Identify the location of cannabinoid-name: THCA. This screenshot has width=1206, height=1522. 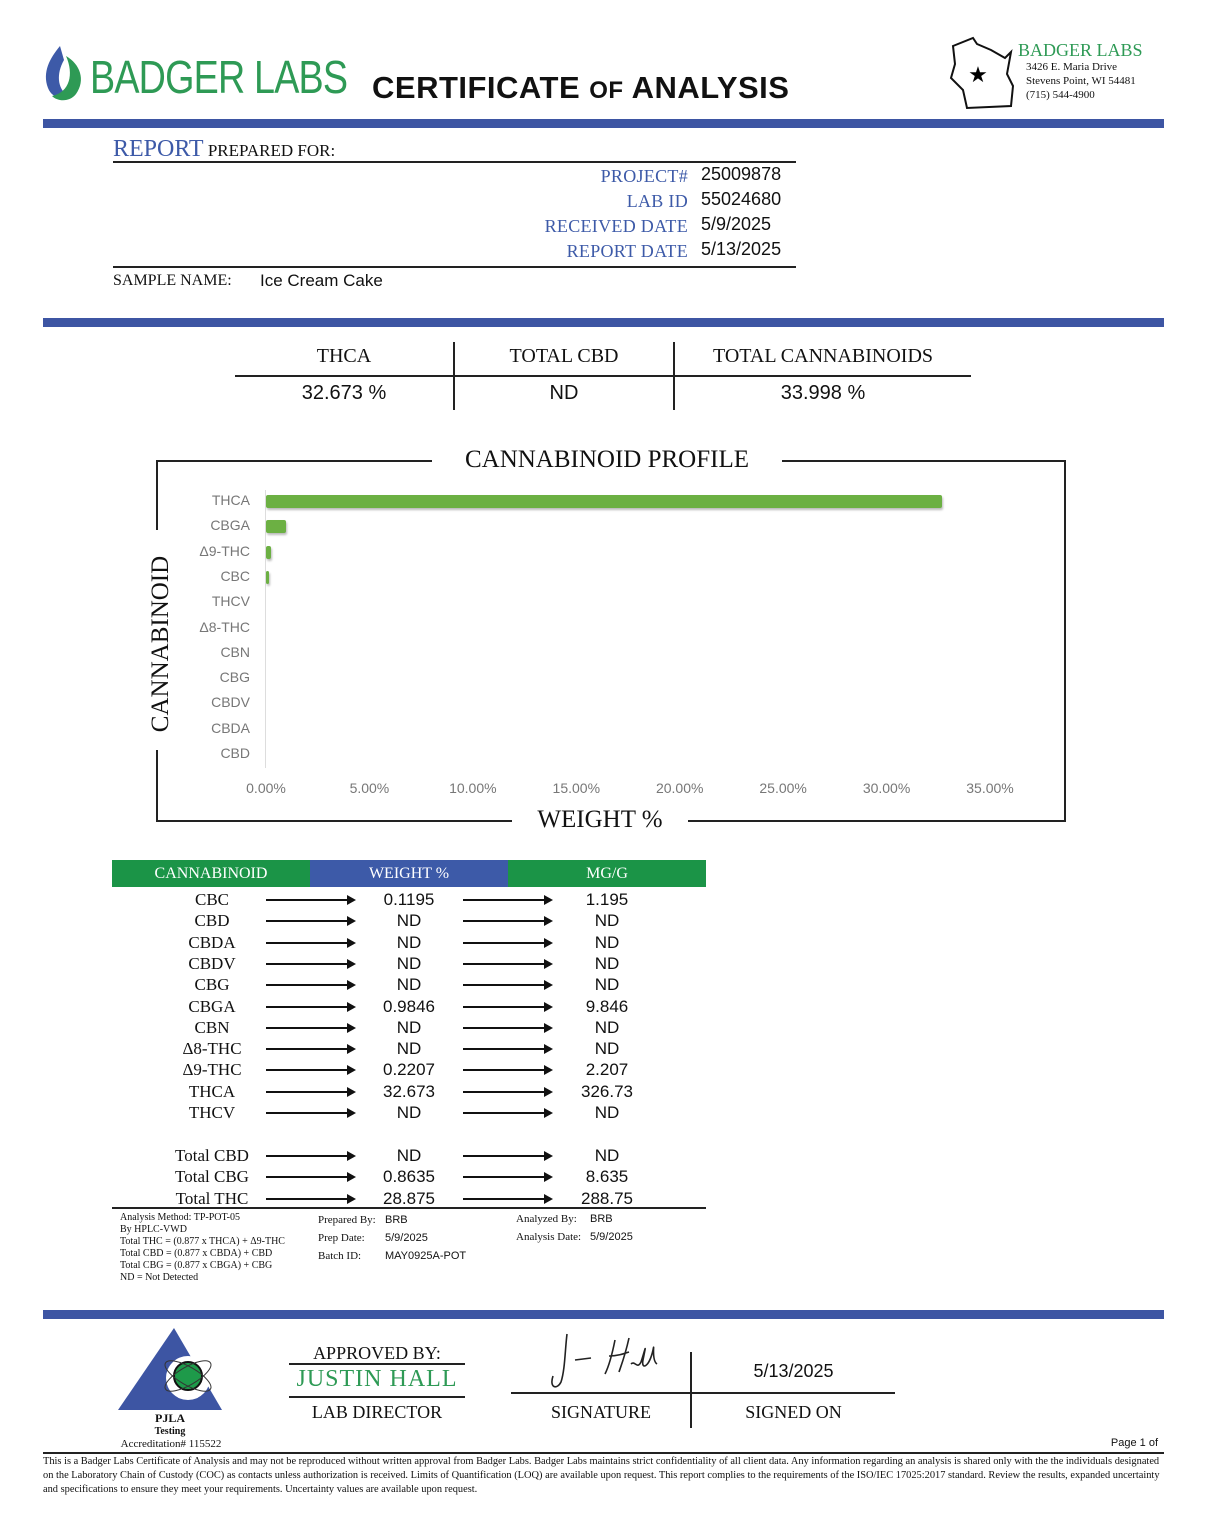
(212, 1091).